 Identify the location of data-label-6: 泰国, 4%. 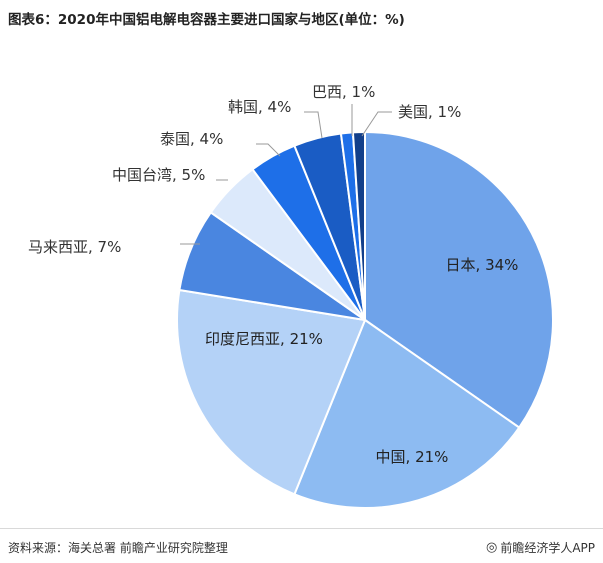
(191, 139).